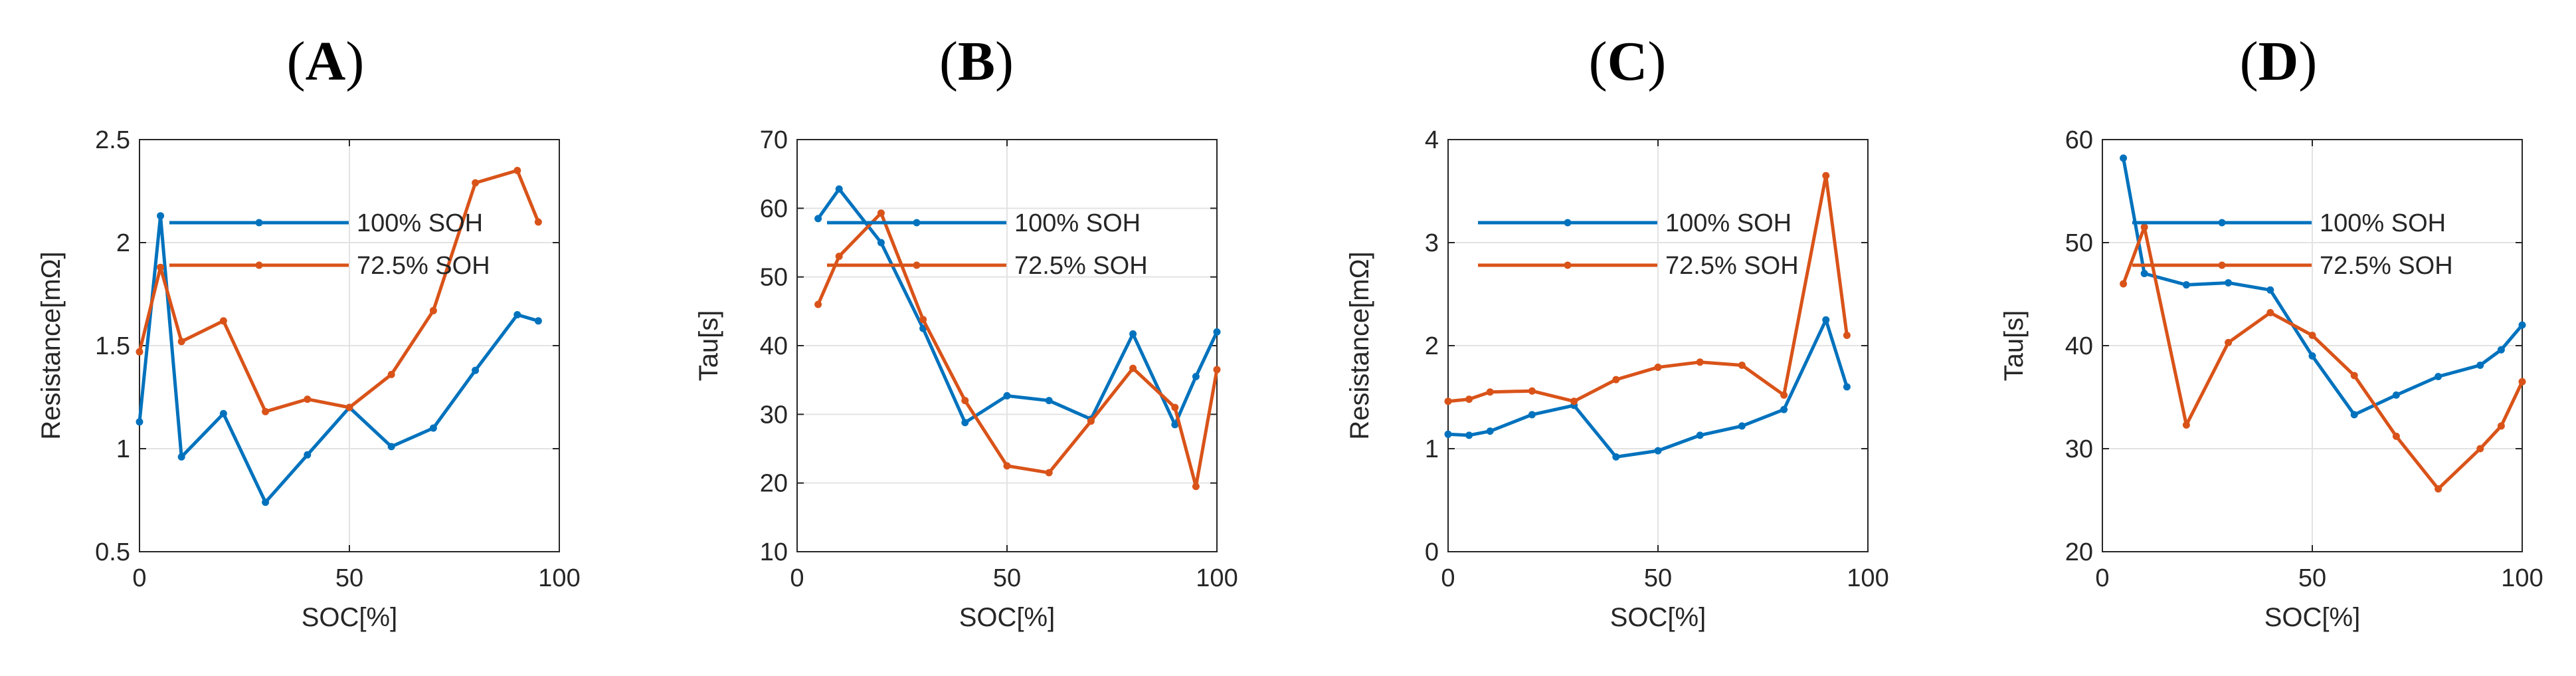  What do you see at coordinates (112, 346) in the screenshot?
I see `y-tick-label: 1.5` at bounding box center [112, 346].